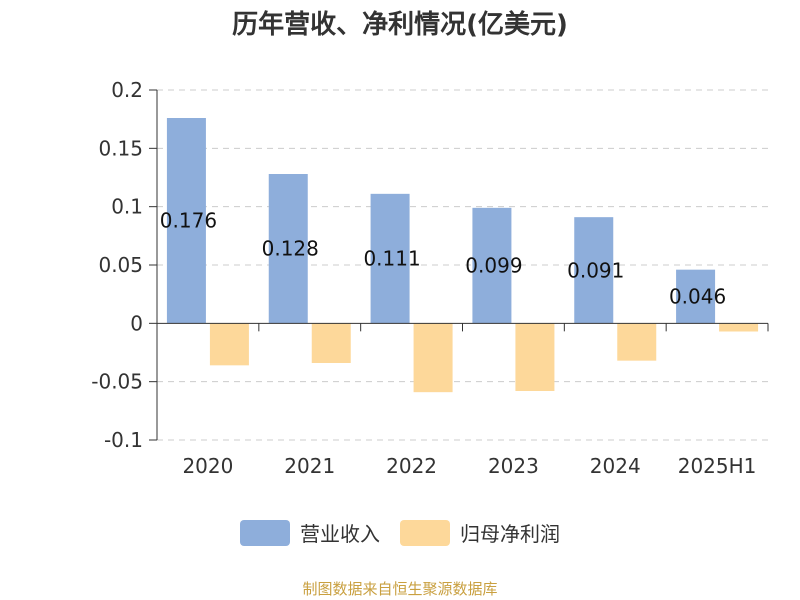 Image resolution: width=800 pixels, height=600 pixels. Describe the element at coordinates (400, 25) in the screenshot. I see `chart-title: 历年营收、净利情况(亿美元)` at that location.